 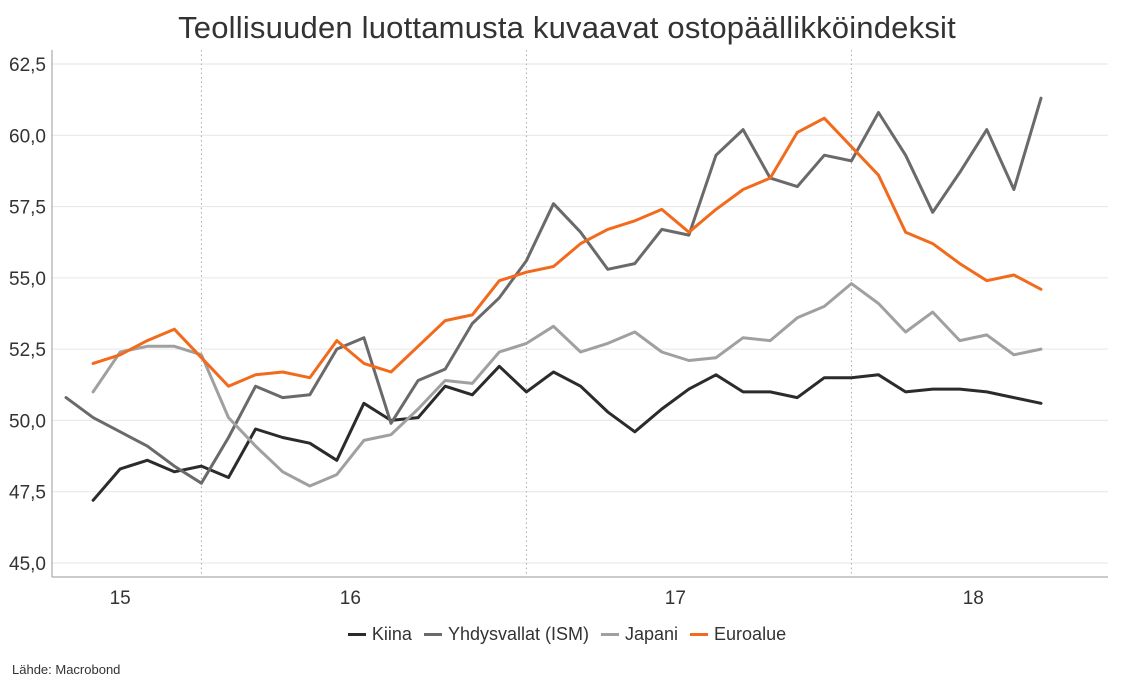 I want to click on legend: Kiina Yhdysvallat (ISM) Japani Euroalue, so click(x=567, y=634).